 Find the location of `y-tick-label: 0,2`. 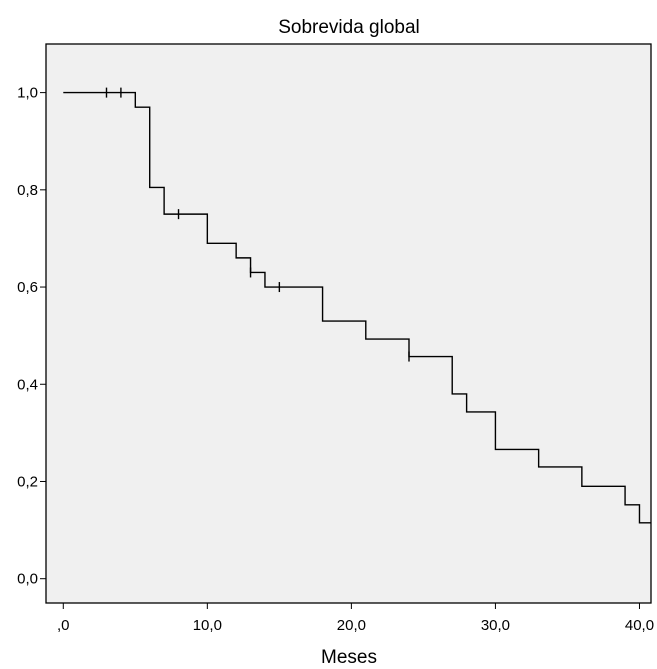

y-tick-label: 0,2 is located at coordinates (27, 481).